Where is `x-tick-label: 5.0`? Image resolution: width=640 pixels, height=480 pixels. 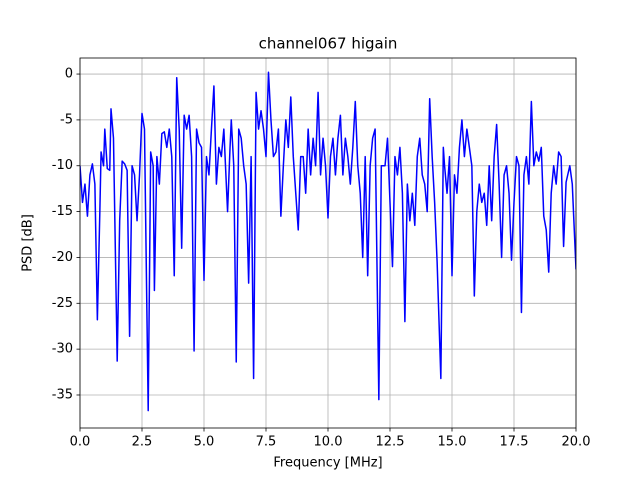 x-tick-label: 5.0 is located at coordinates (204, 442).